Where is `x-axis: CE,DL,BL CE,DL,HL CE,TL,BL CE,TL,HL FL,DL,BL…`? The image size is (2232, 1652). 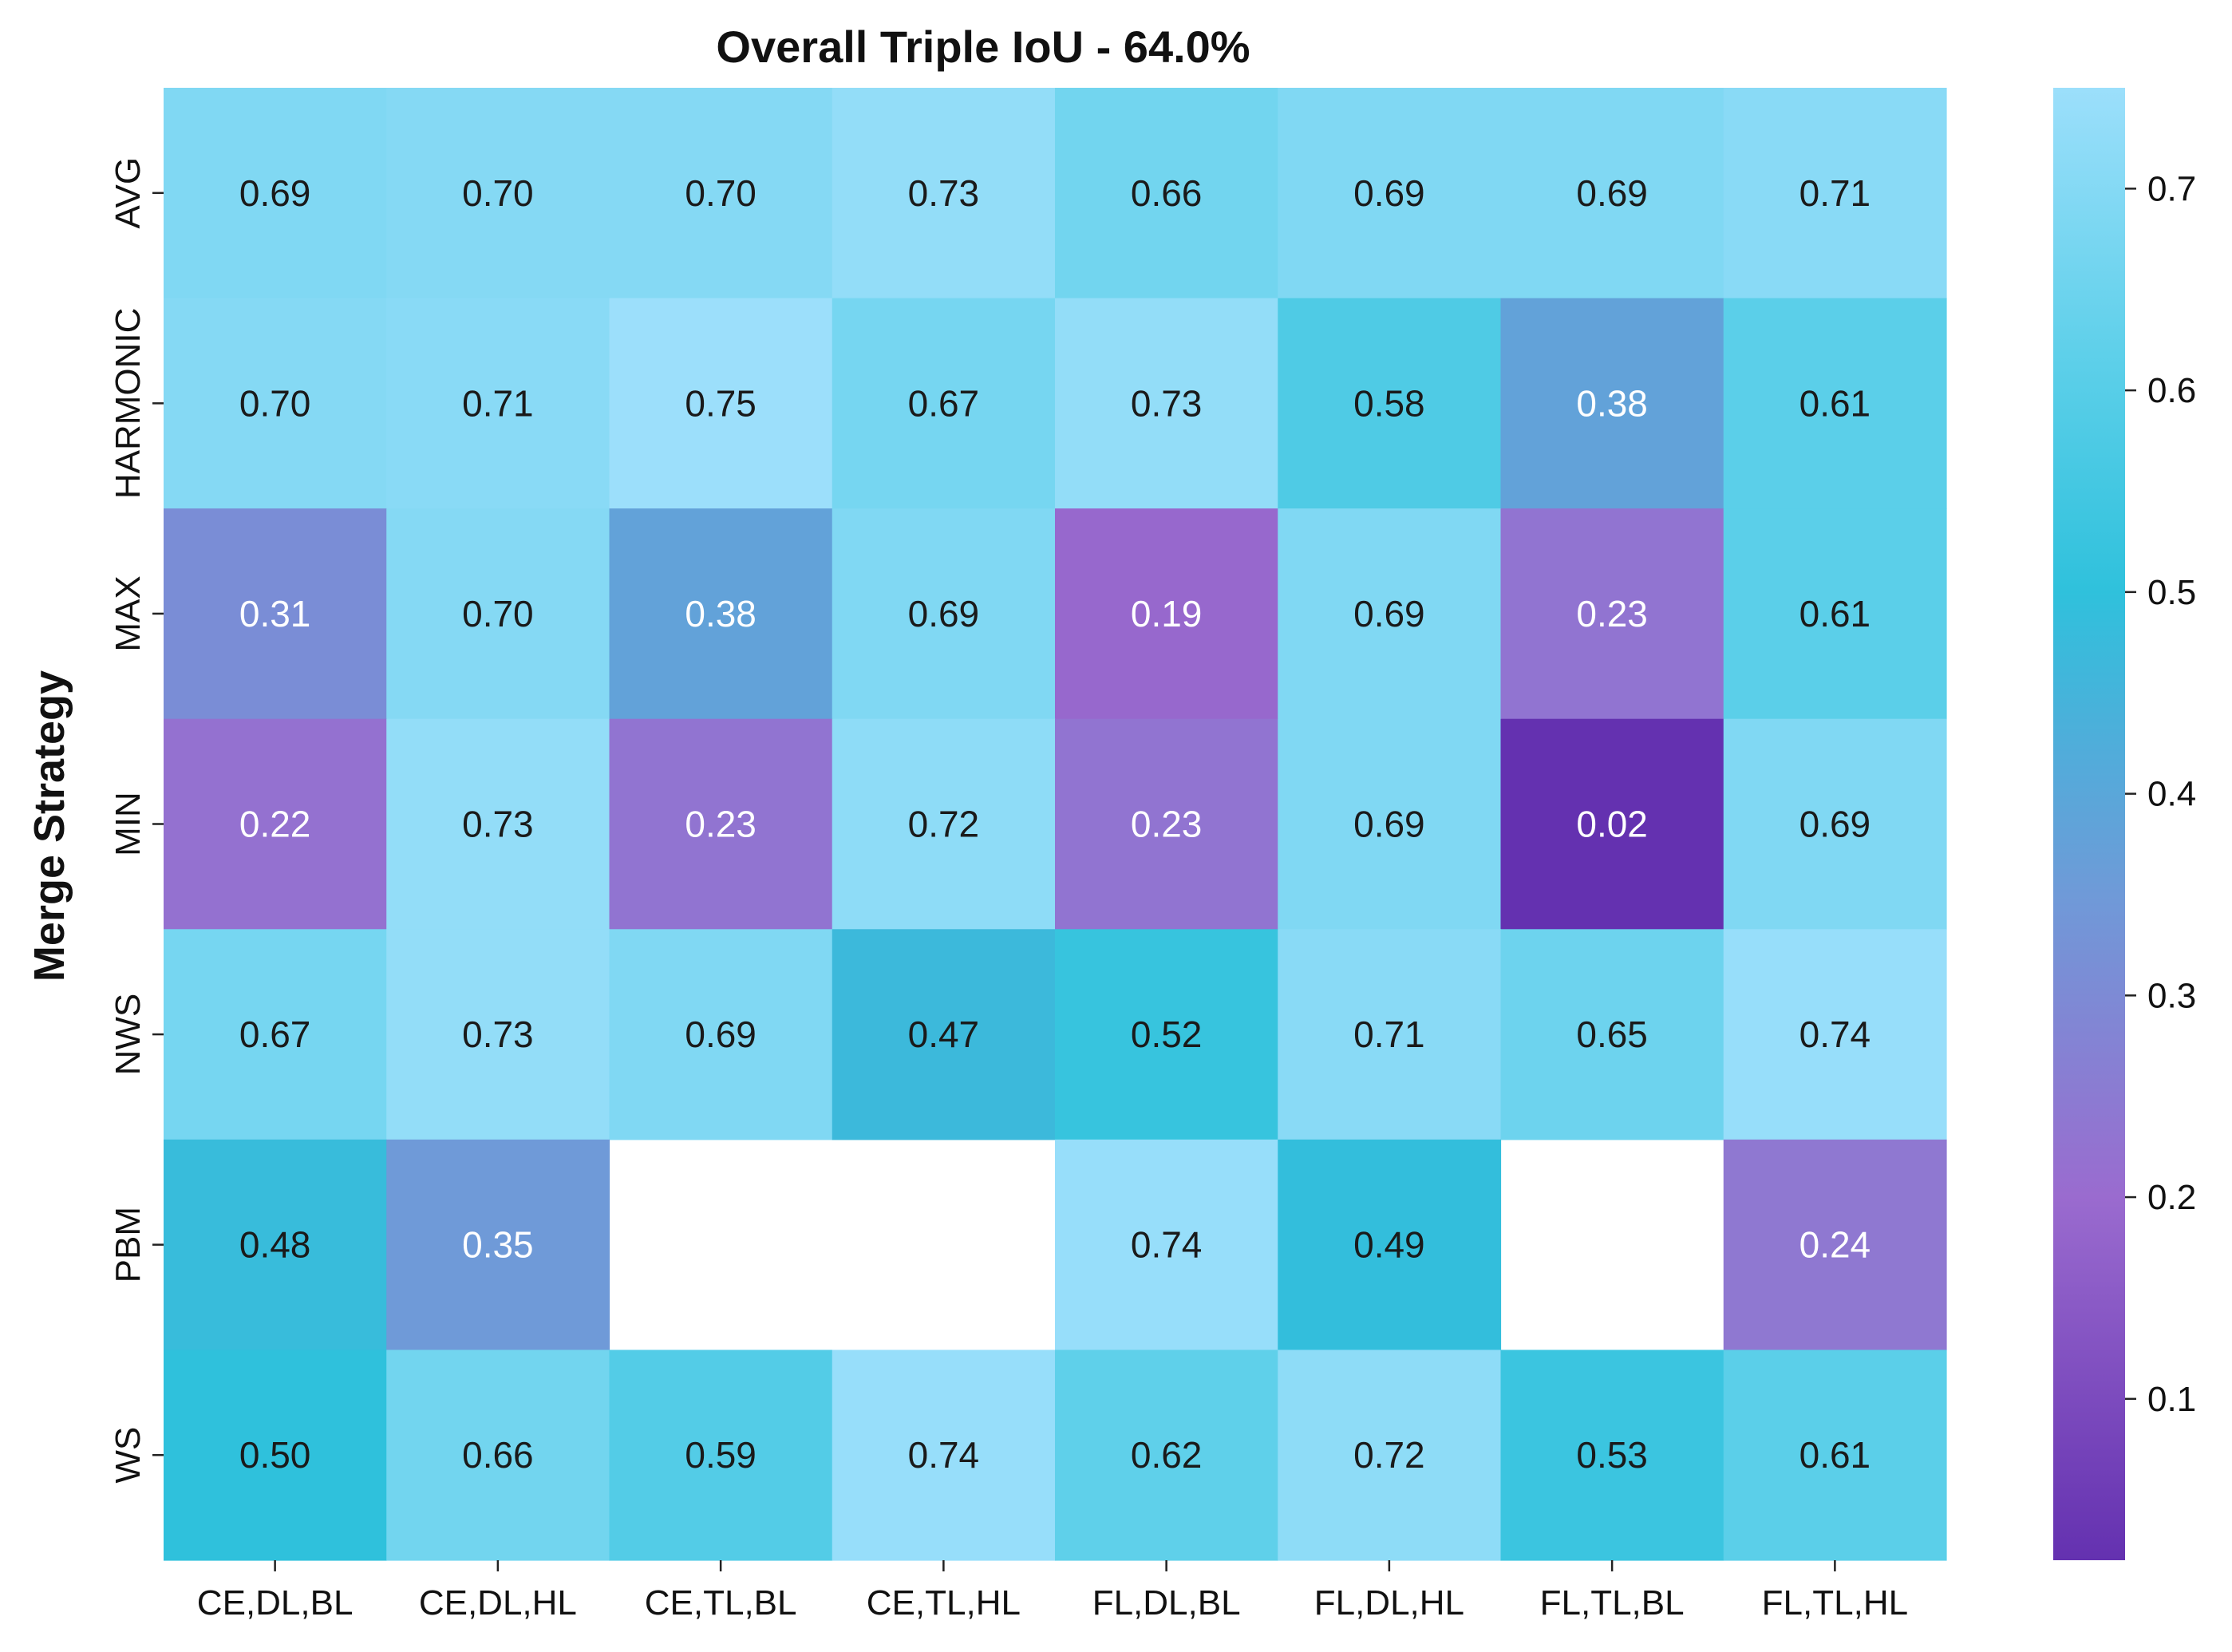
x-axis: CE,DL,BL CE,DL,HL CE,TL,BL CE,TL,HL FL,DL,BL… is located at coordinates (1052, 1591).